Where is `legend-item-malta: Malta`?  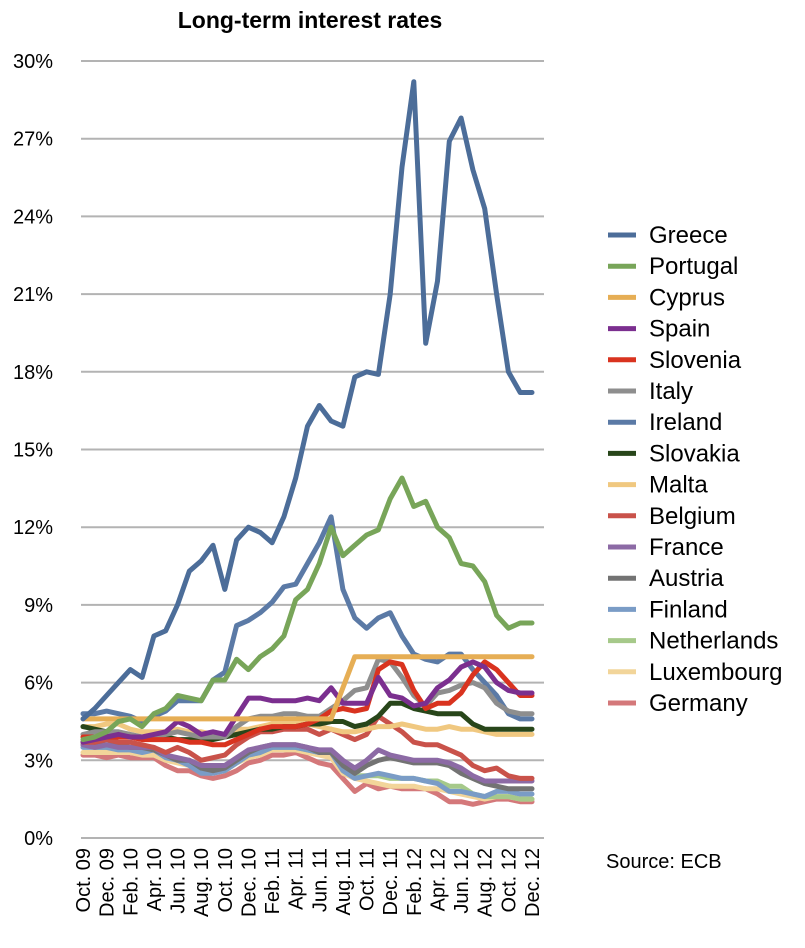 legend-item-malta: Malta is located at coordinates (658, 485).